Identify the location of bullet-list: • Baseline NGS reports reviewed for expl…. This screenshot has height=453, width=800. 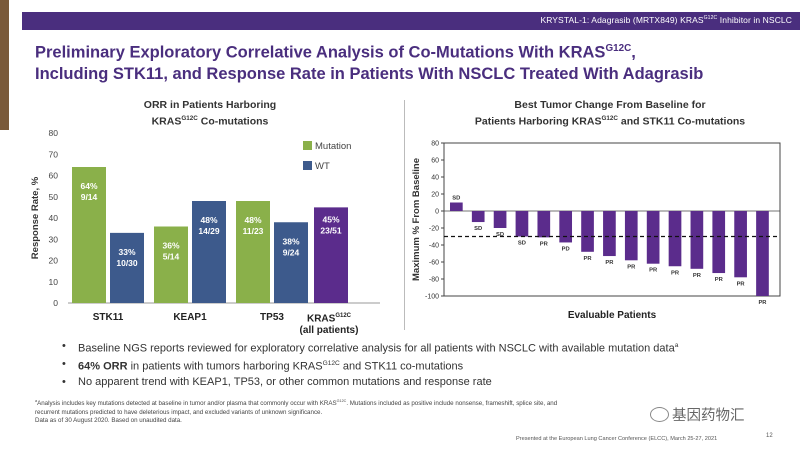
(422, 364).